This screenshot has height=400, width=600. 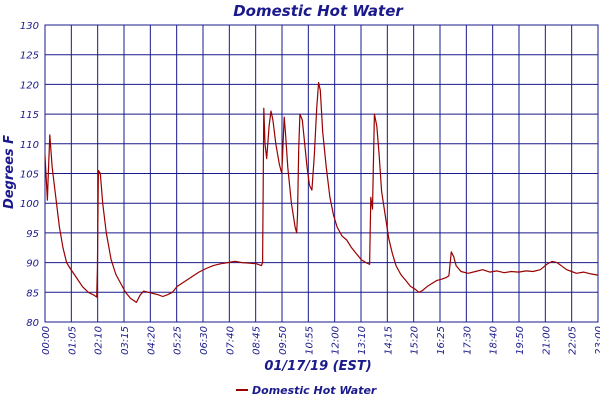 I want to click on x-tick-label: 23:00, so click(x=597, y=340).